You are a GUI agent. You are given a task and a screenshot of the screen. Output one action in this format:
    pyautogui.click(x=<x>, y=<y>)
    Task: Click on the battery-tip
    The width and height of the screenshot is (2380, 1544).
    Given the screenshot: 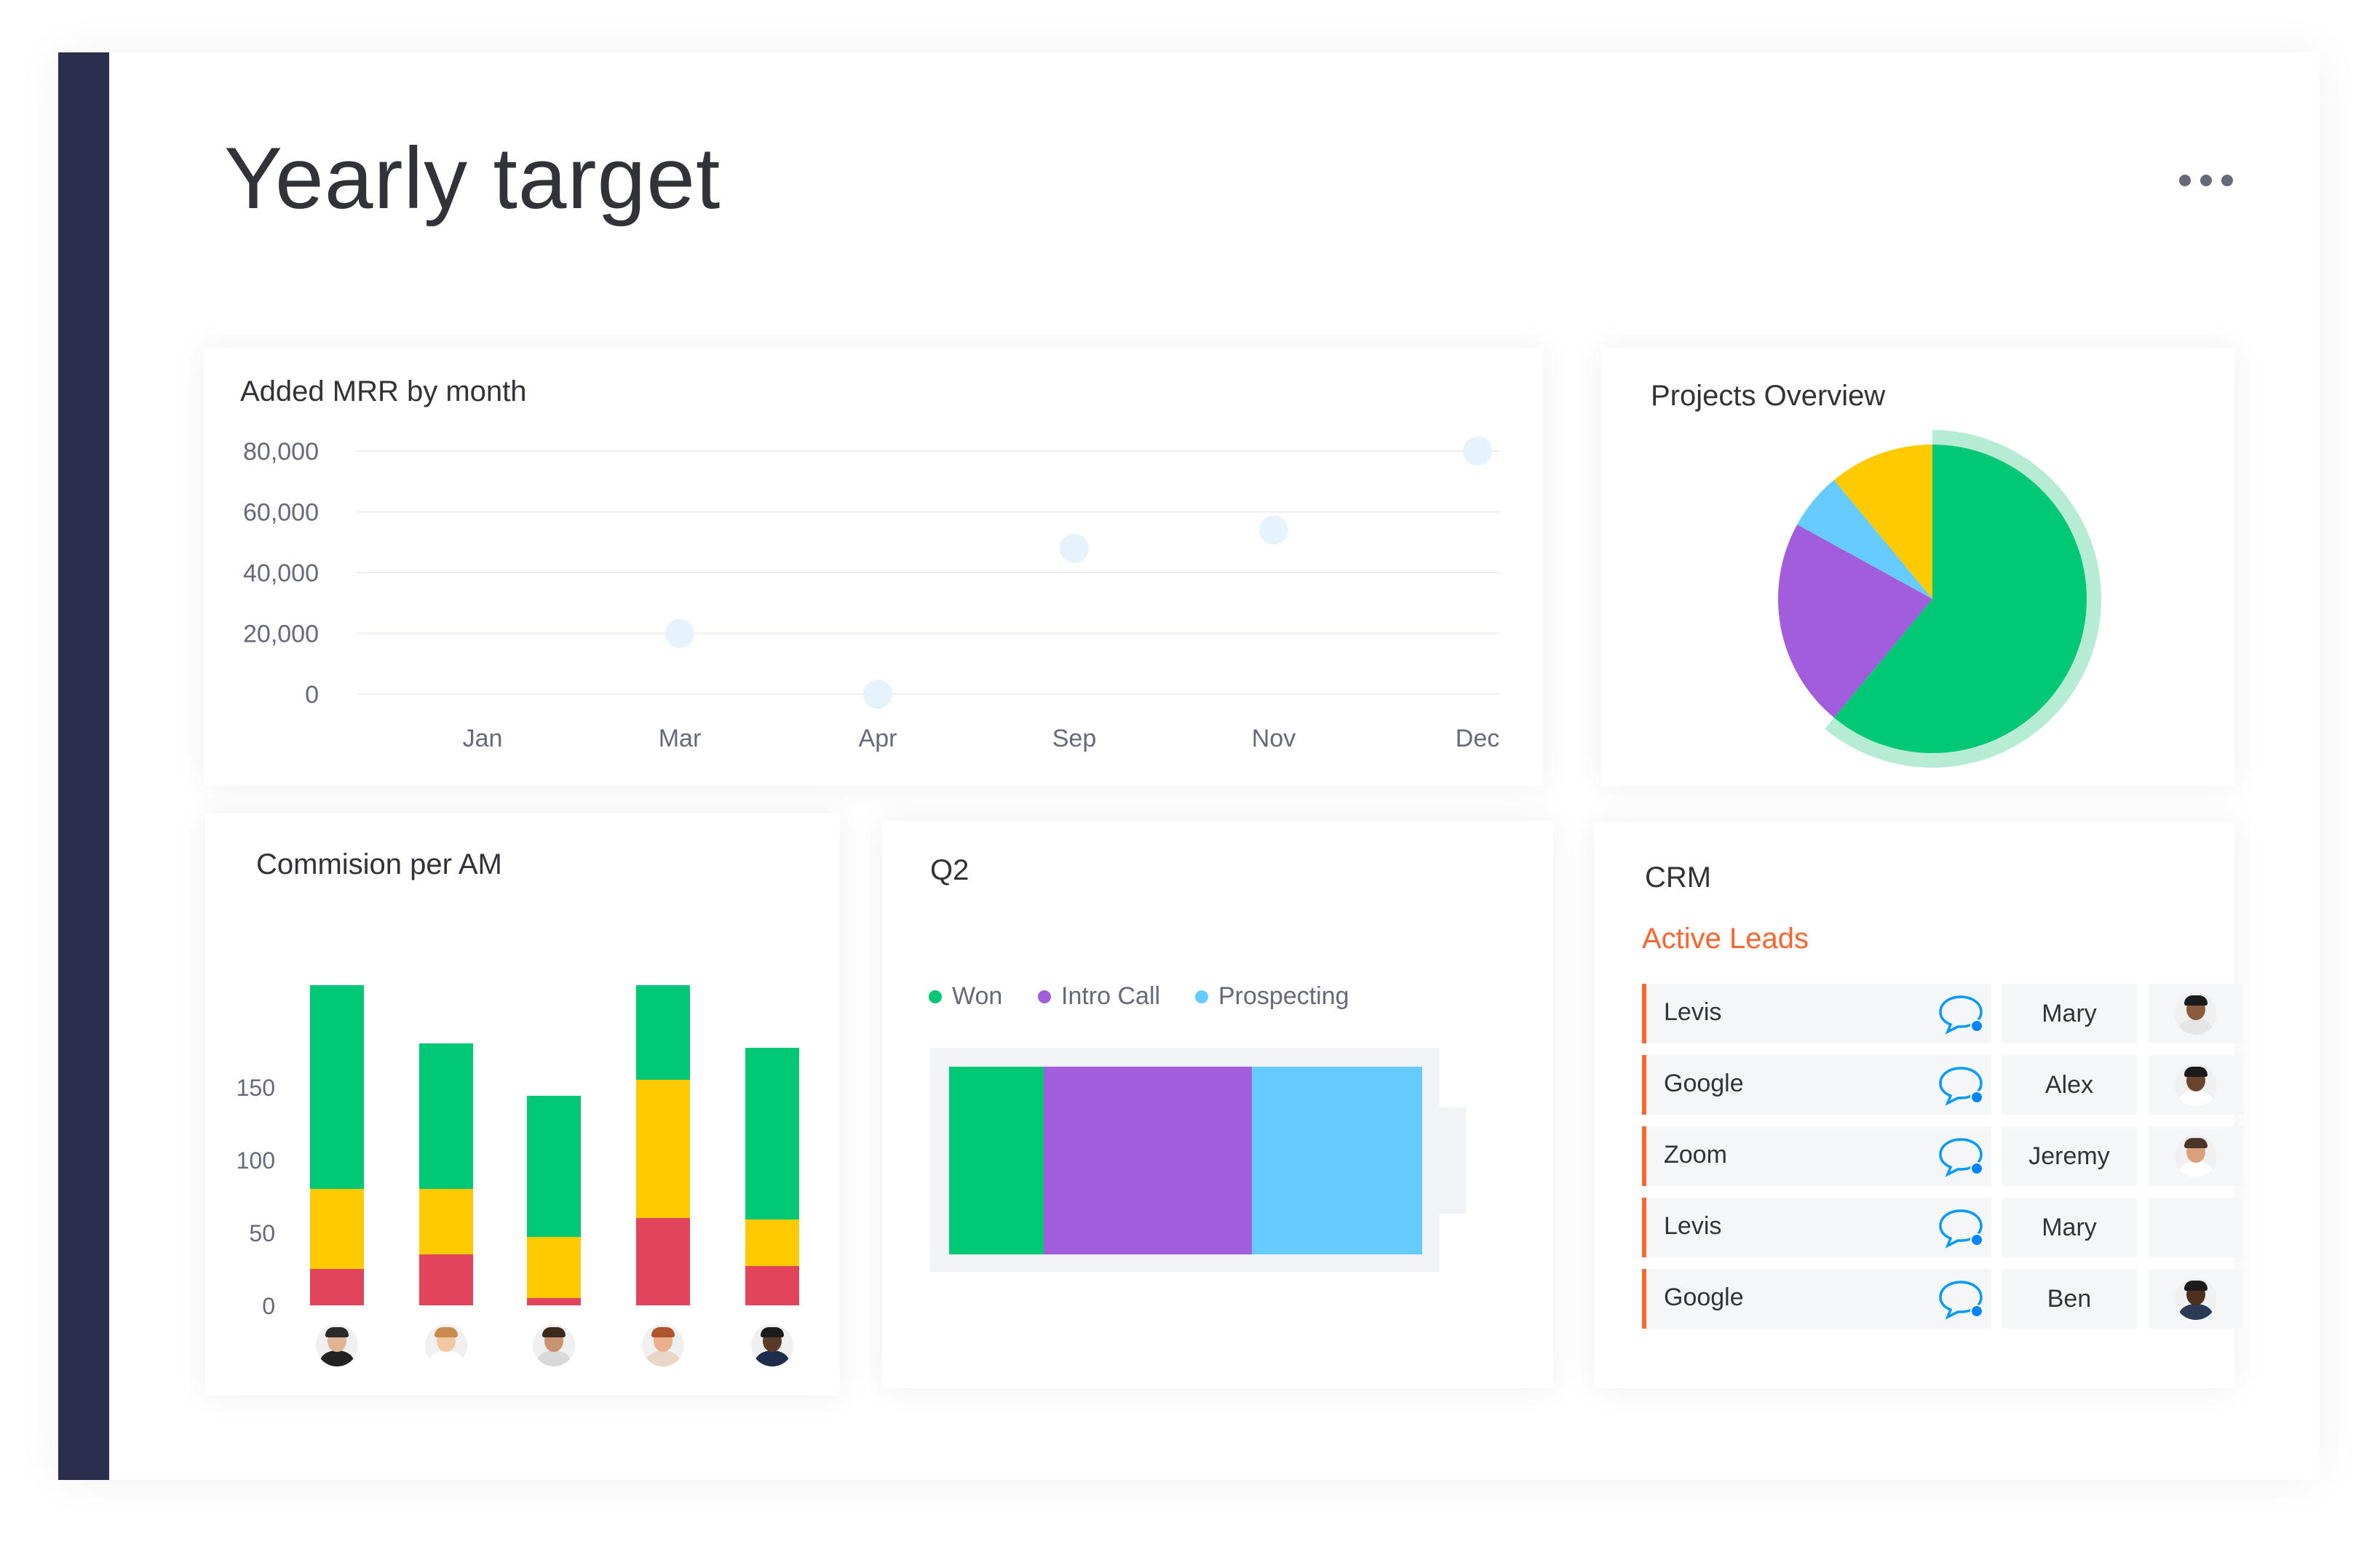 What is the action you would take?
    pyautogui.click(x=1453, y=1160)
    